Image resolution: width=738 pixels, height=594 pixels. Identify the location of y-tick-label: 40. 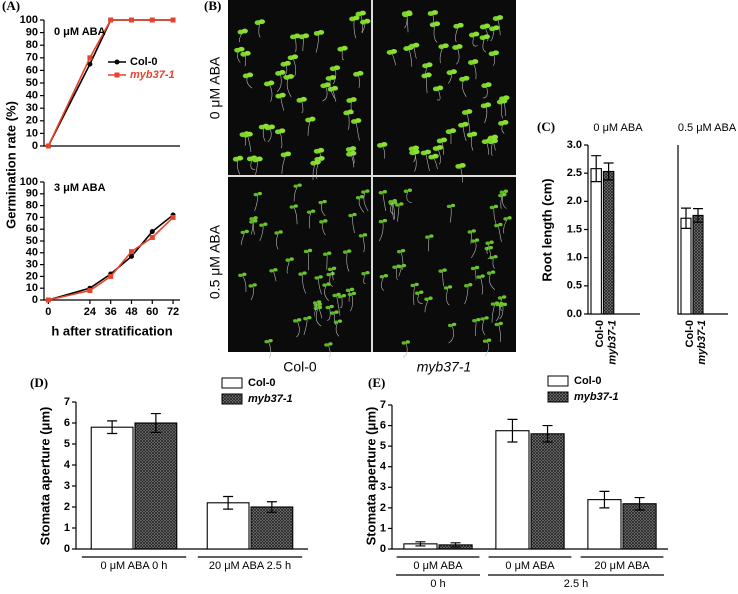
(32, 253).